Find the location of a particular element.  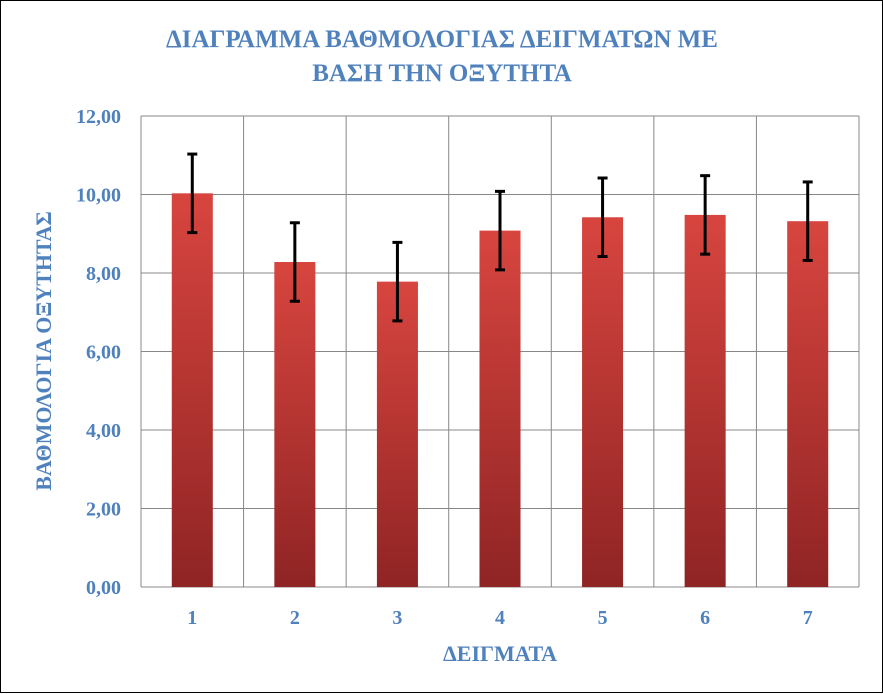

y-tick-label: 10,00 is located at coordinates (98, 196).